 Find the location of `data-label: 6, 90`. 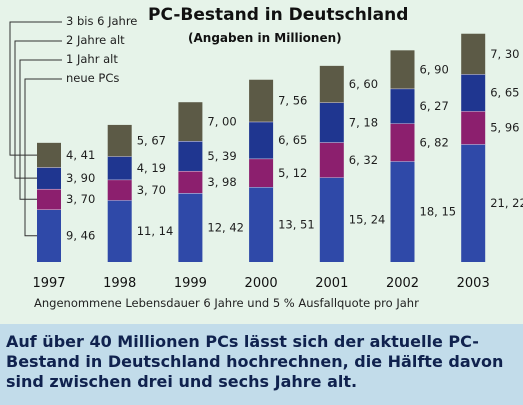

data-label: 6, 90 is located at coordinates (434, 69).